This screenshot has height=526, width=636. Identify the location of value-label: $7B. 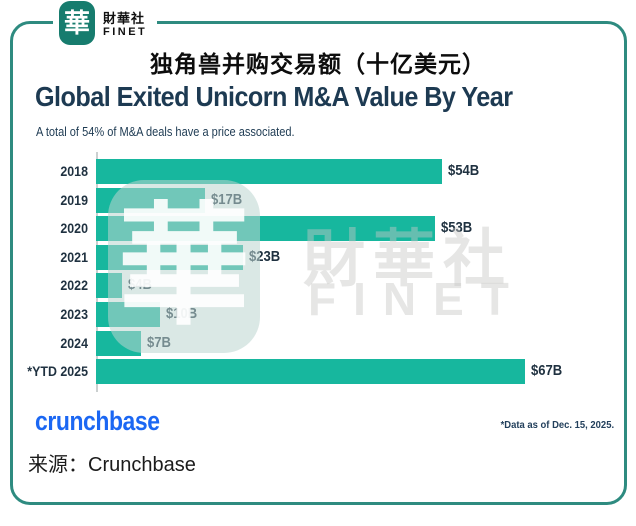
(158, 342).